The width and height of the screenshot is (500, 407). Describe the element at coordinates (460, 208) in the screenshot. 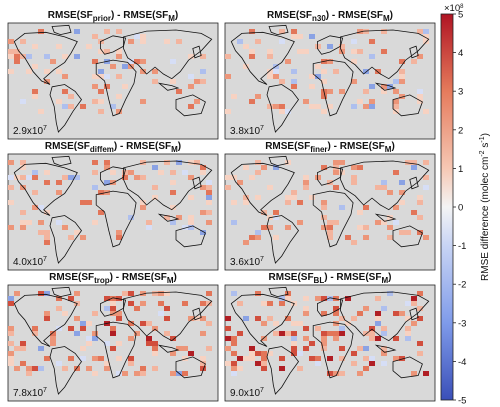

I see `colorbar-tick-label: 0` at that location.